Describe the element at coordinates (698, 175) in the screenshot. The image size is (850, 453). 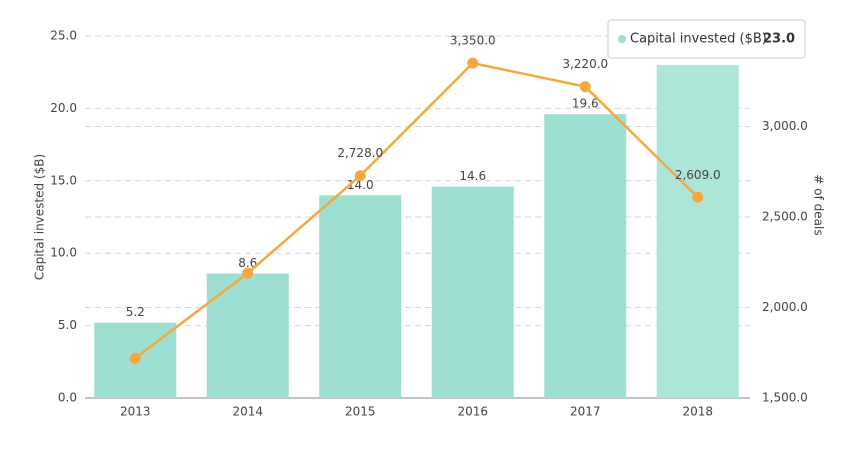
I see `data-label: 2,609.0` at that location.